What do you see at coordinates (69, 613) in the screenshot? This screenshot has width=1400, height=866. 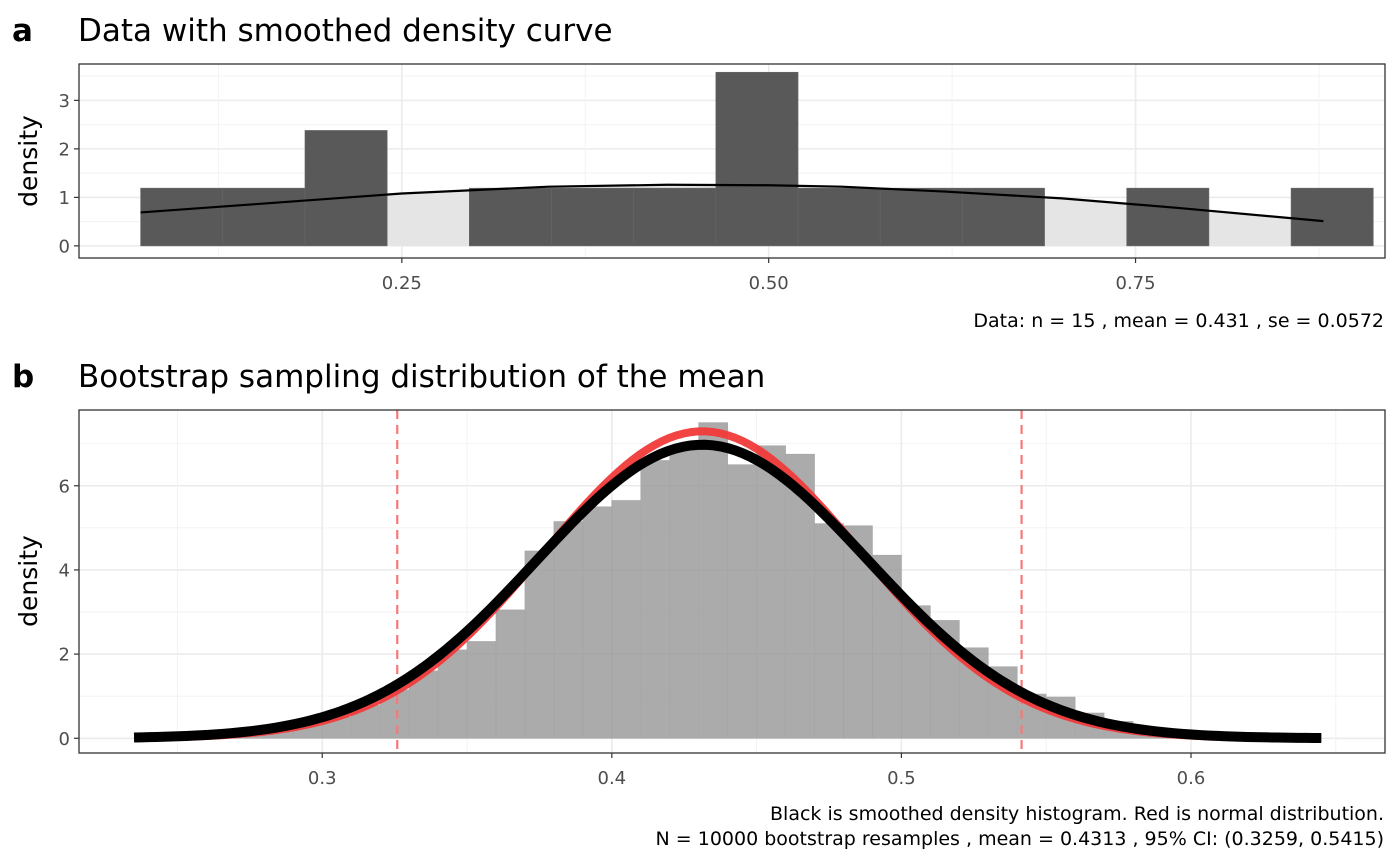 I see `y-ticks-b: 0 2 4 6` at bounding box center [69, 613].